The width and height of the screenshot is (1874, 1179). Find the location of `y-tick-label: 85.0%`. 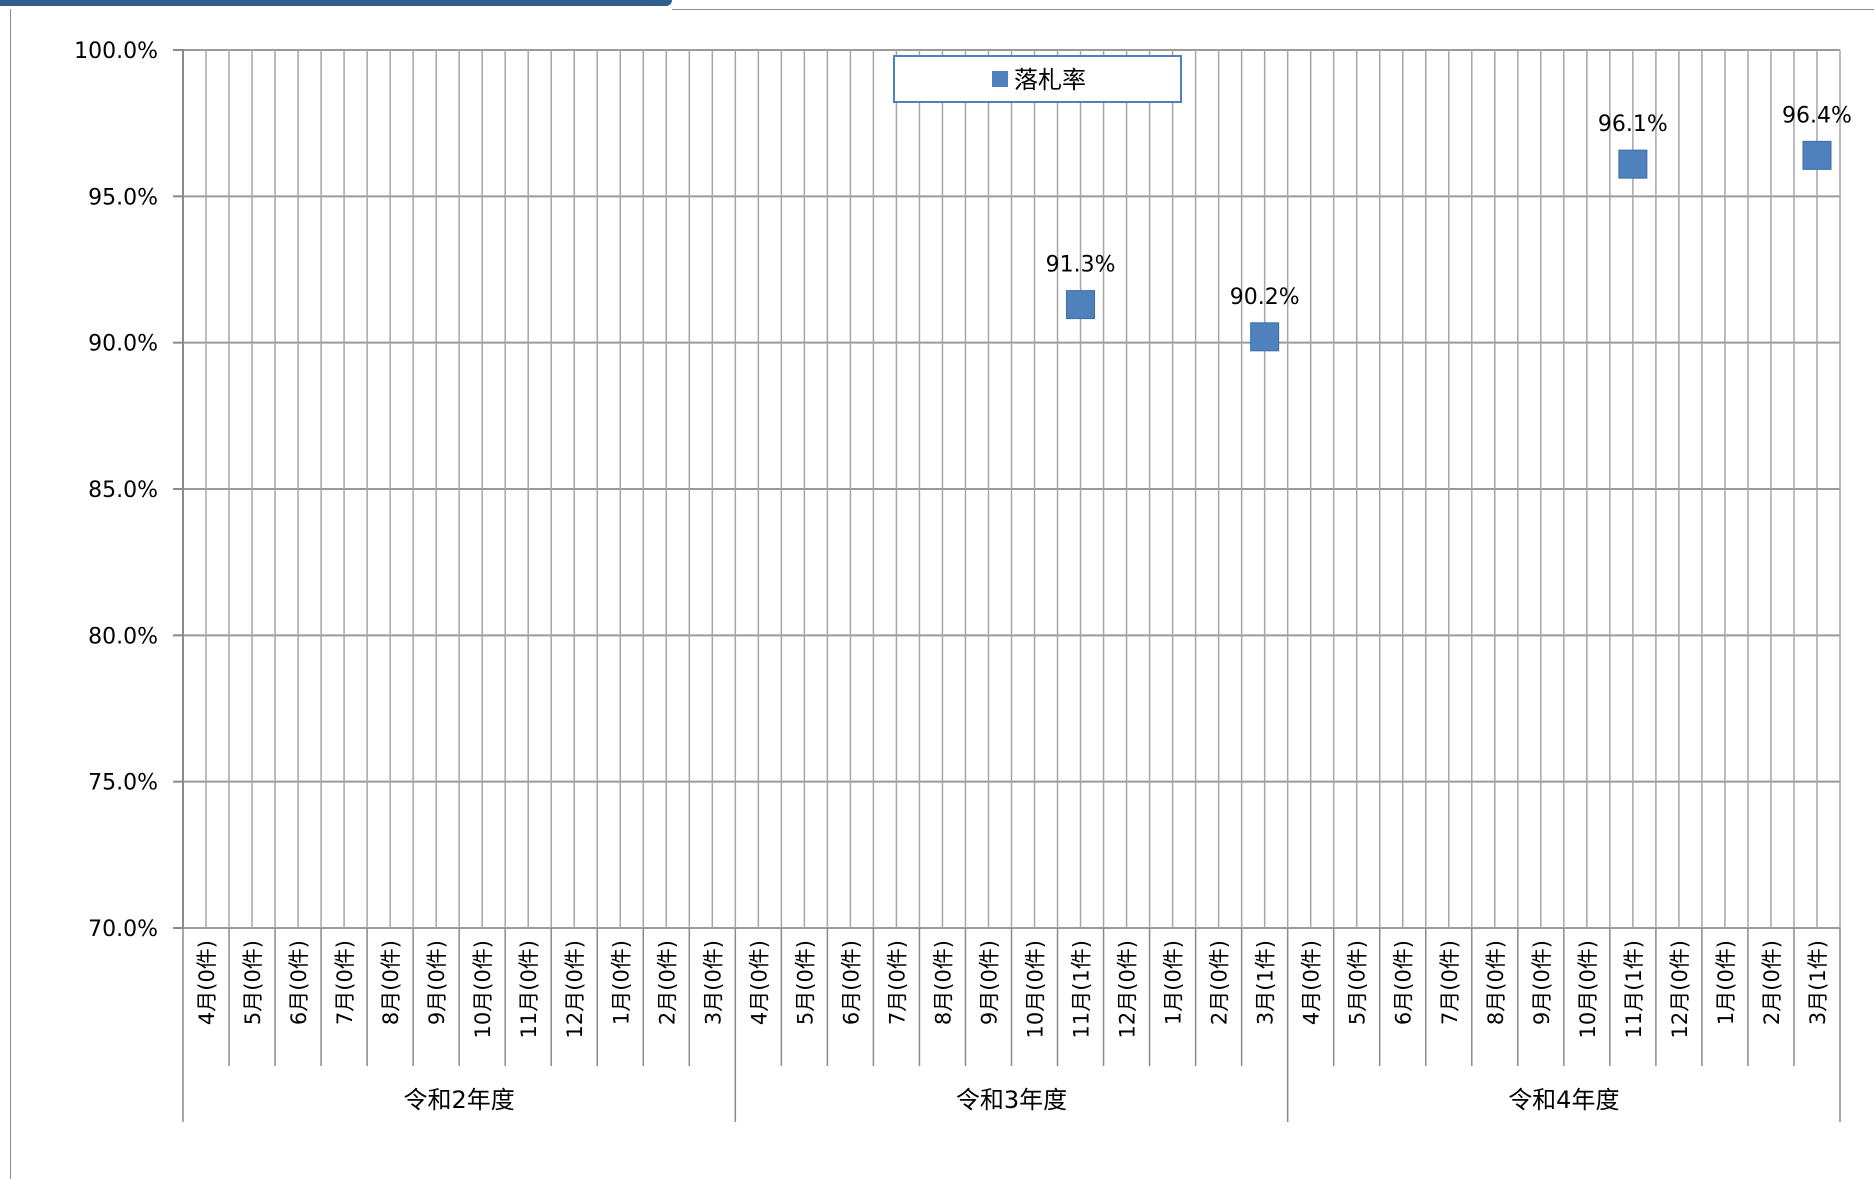

y-tick-label: 85.0% is located at coordinates (123, 490).